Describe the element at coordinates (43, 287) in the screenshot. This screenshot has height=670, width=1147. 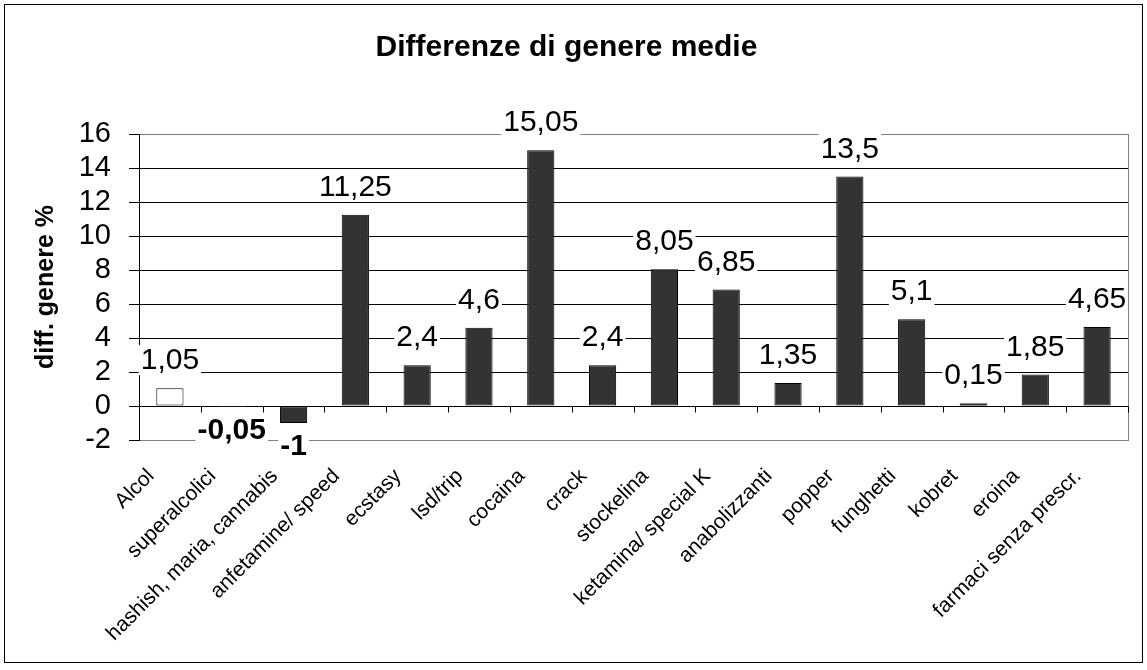
I see `y-axis-title: diff. genere %` at that location.